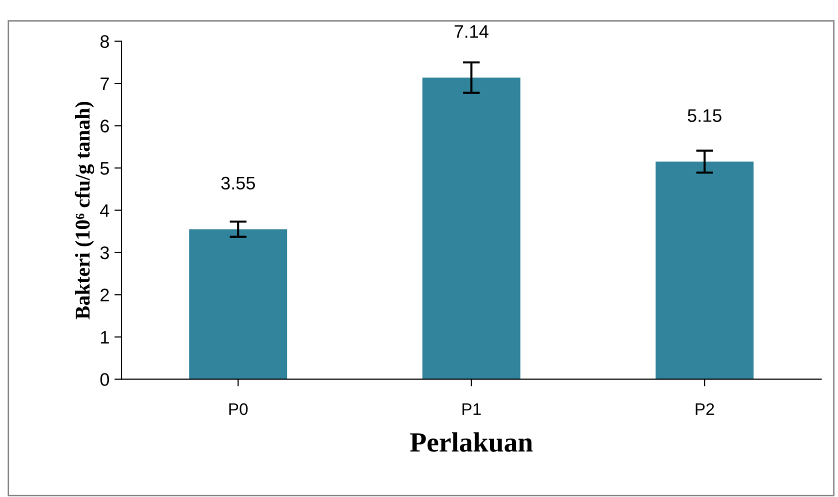  I want to click on y-tick-label: 6, so click(104, 126).